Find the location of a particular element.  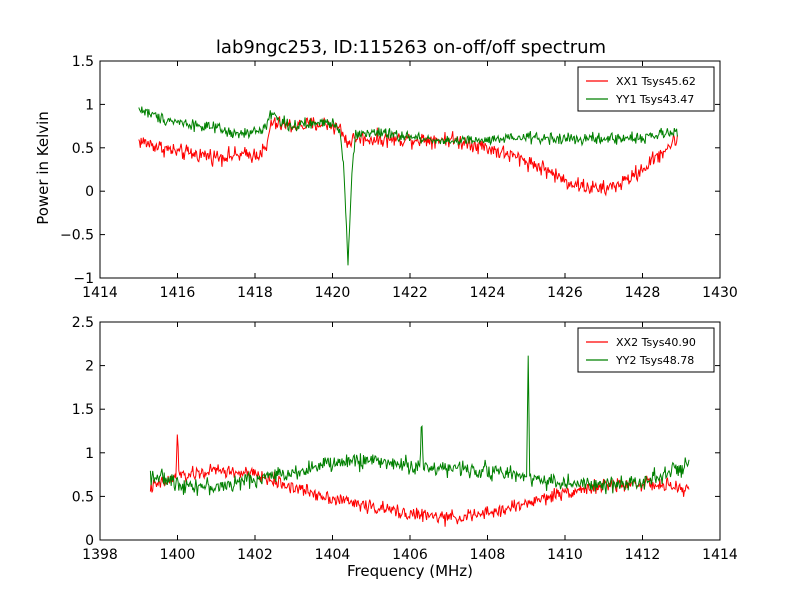

y-tick-label: 2.5 is located at coordinates (83, 323).